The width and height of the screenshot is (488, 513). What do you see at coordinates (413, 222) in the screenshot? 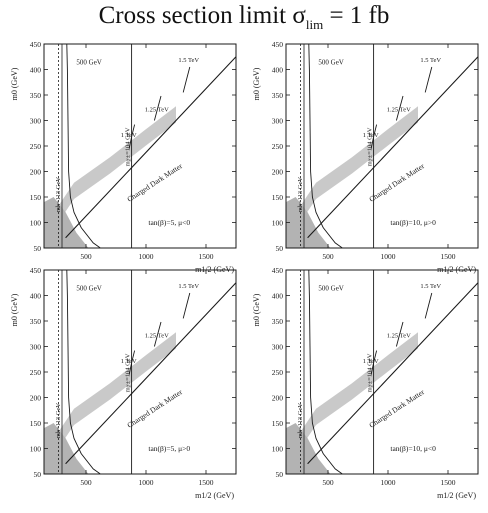
I see `annotation-parameters: tan(β)=10, μ>0` at bounding box center [413, 222].